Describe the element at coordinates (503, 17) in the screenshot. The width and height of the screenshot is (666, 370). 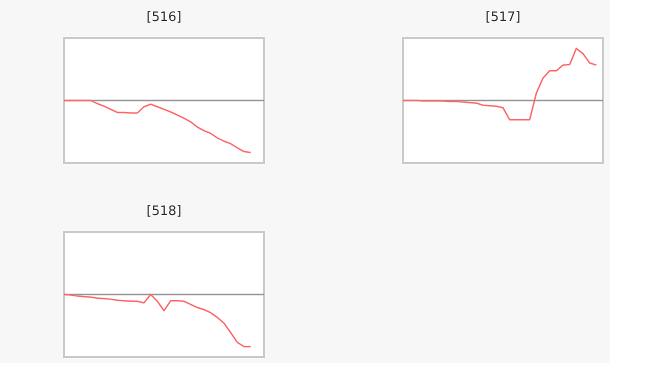
I see `chart-title: [517]` at that location.